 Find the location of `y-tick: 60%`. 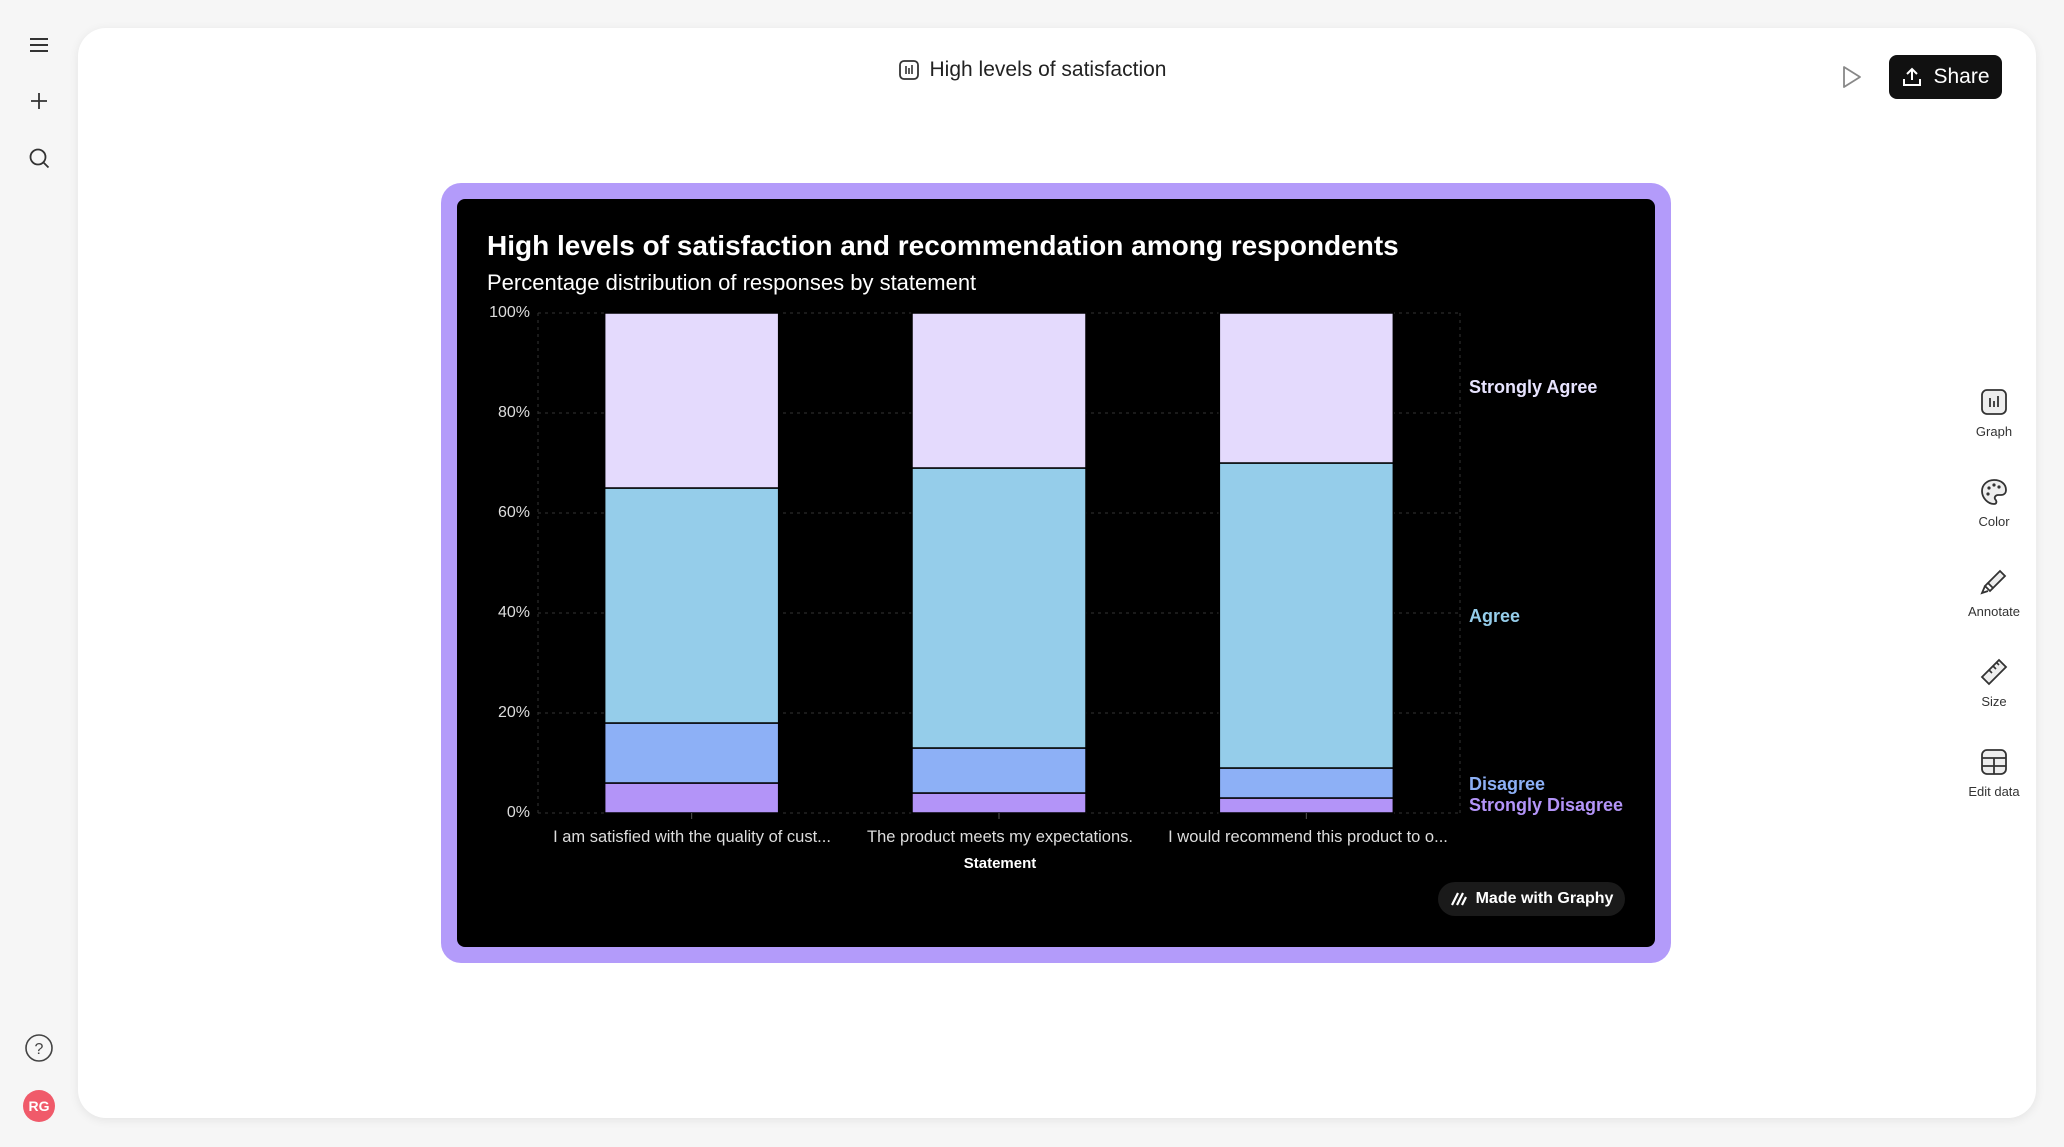

y-tick: 60% is located at coordinates (513, 512).